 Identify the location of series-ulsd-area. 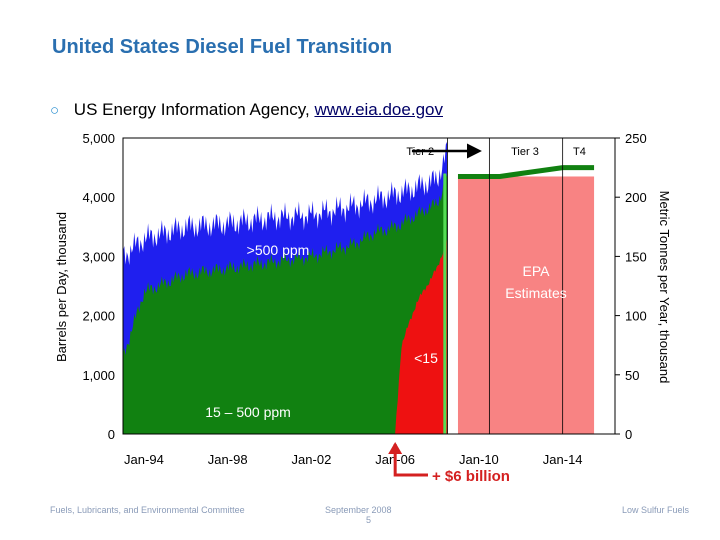
(421, 336).